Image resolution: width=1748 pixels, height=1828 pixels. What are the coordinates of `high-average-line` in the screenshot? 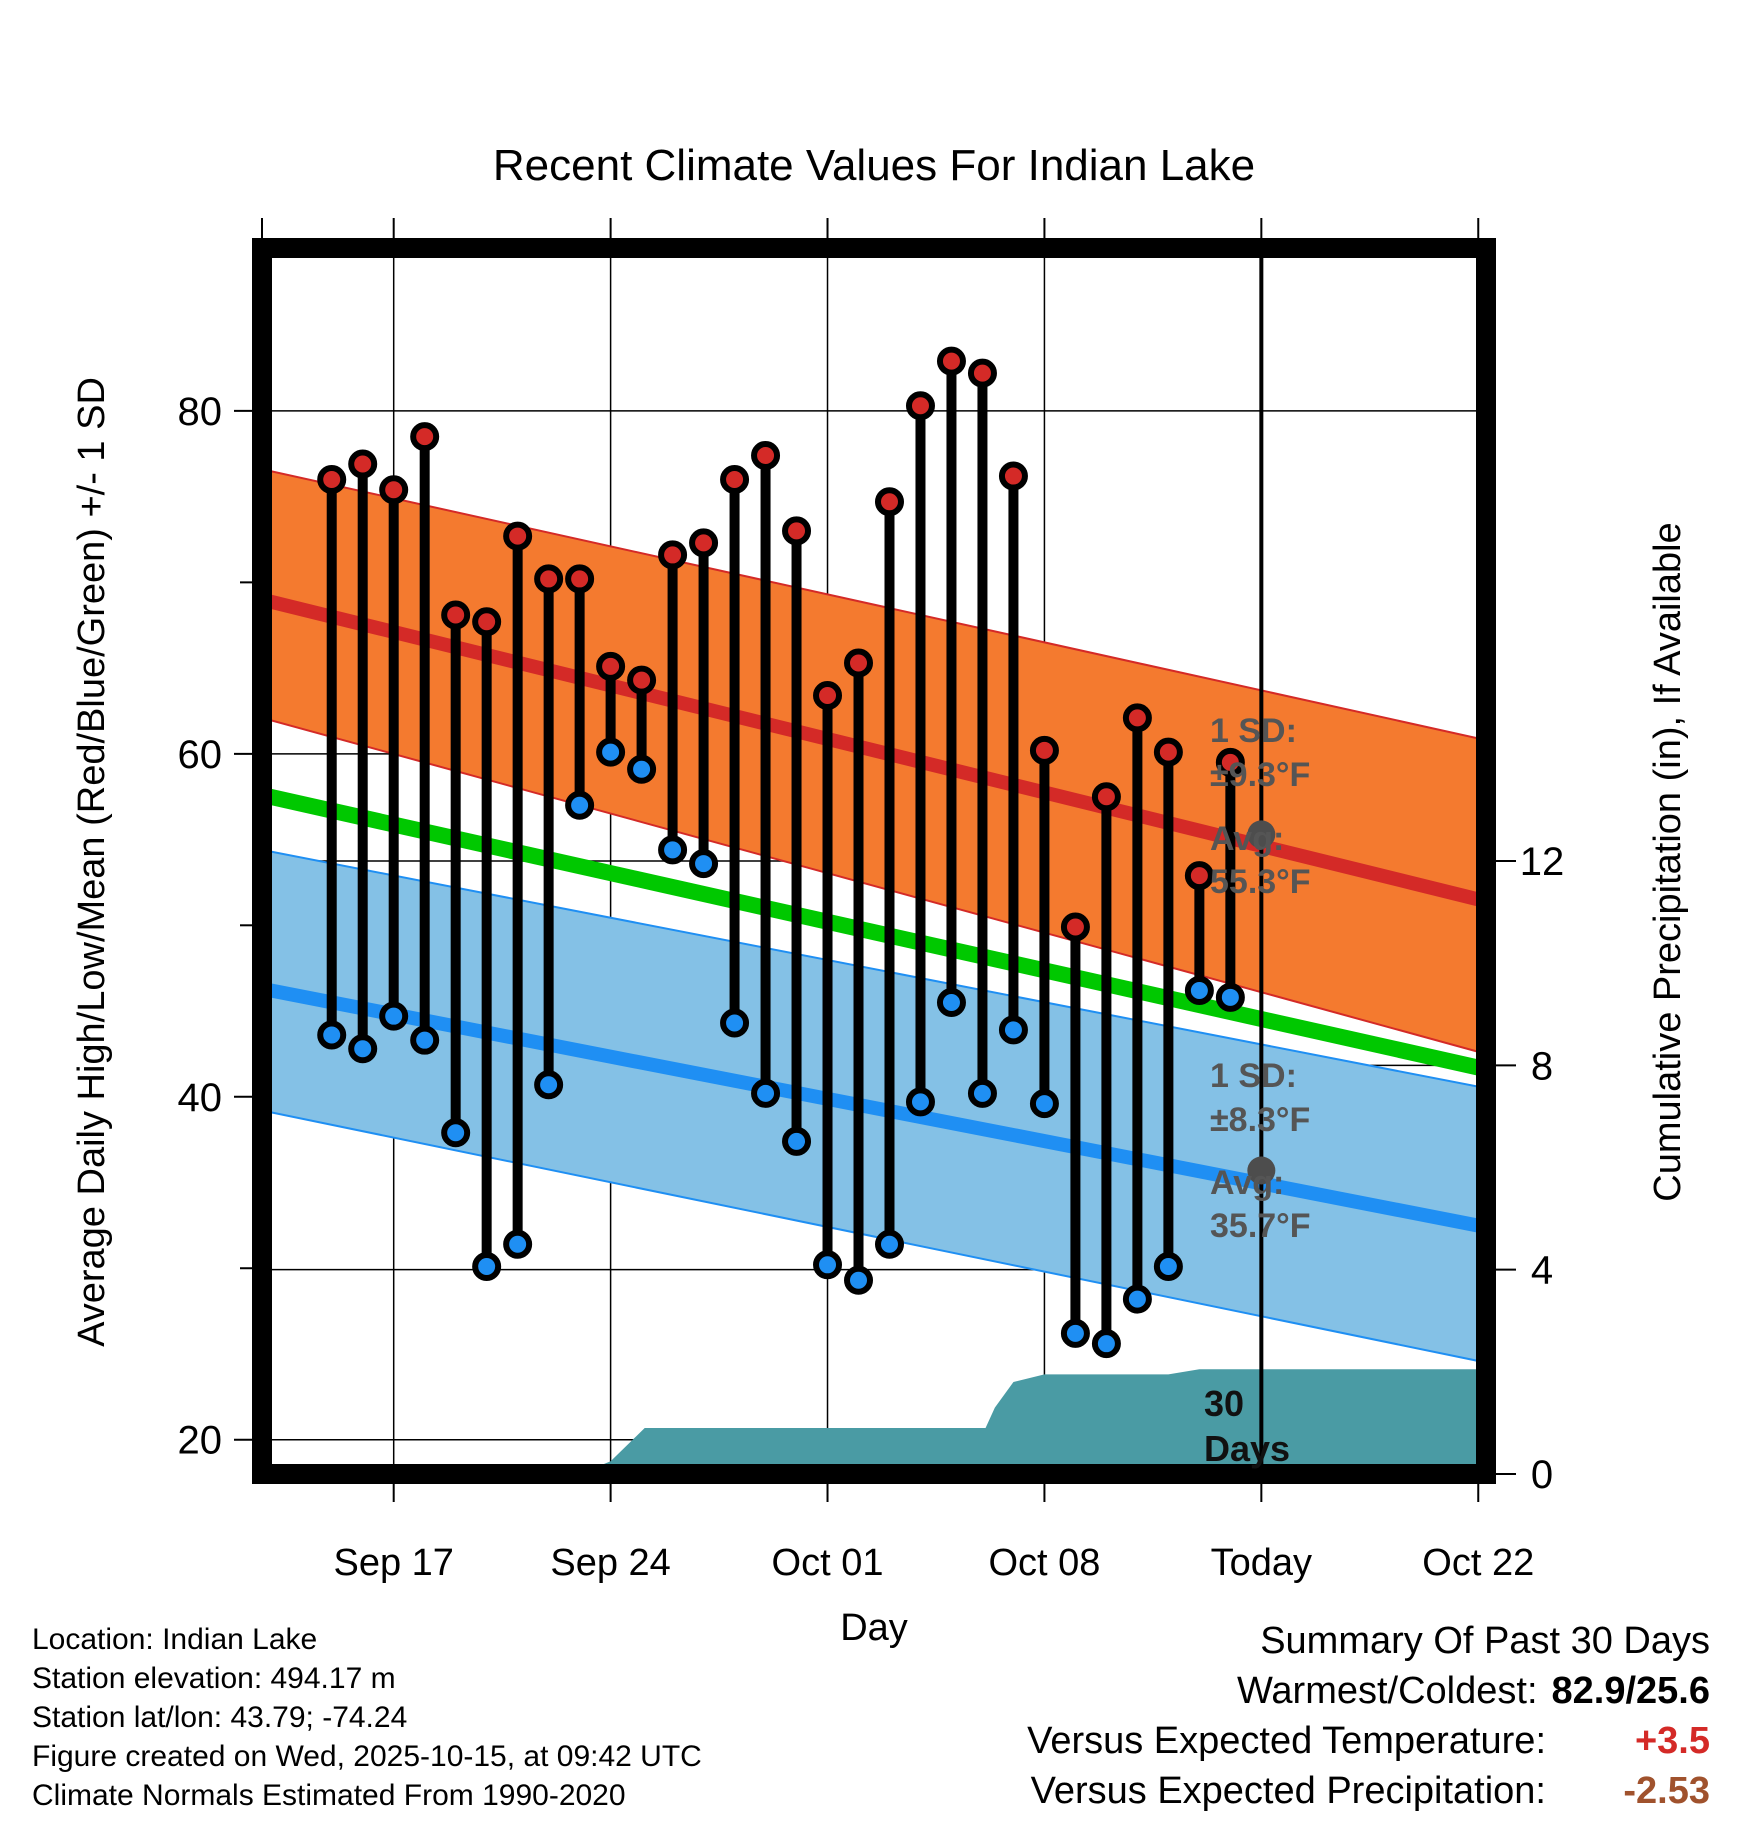 It's located at (874, 750).